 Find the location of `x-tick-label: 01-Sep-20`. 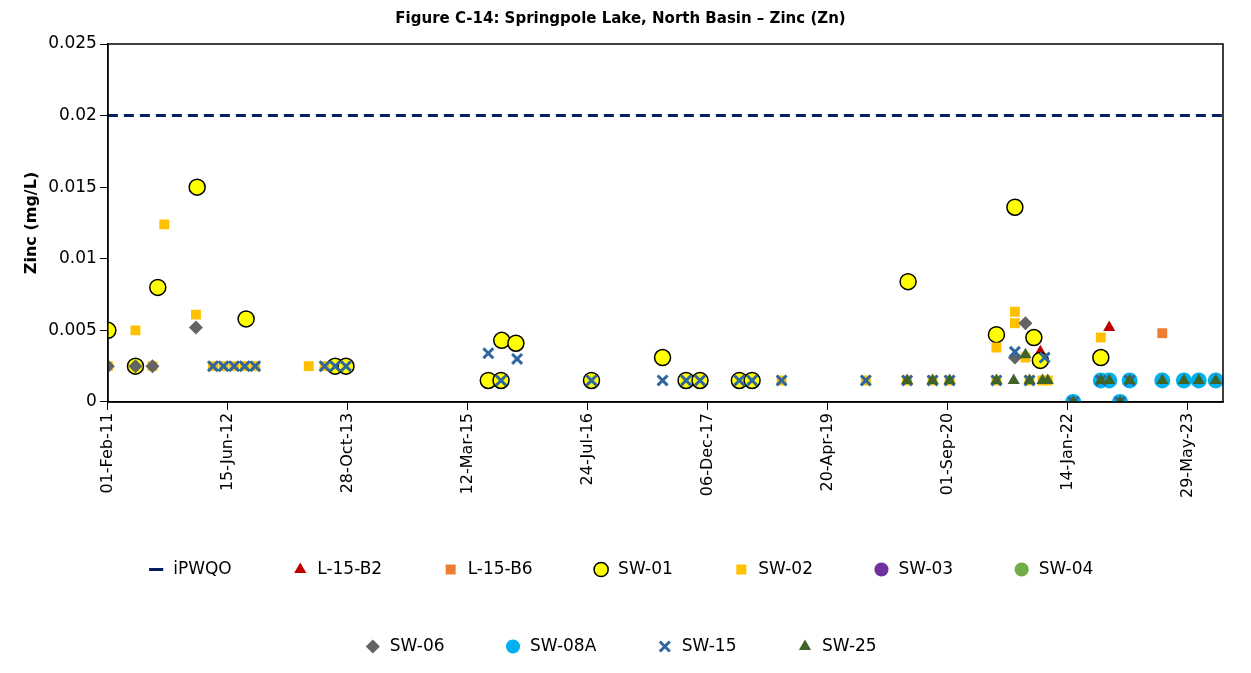

x-tick-label: 01-Sep-20 is located at coordinates (947, 454).